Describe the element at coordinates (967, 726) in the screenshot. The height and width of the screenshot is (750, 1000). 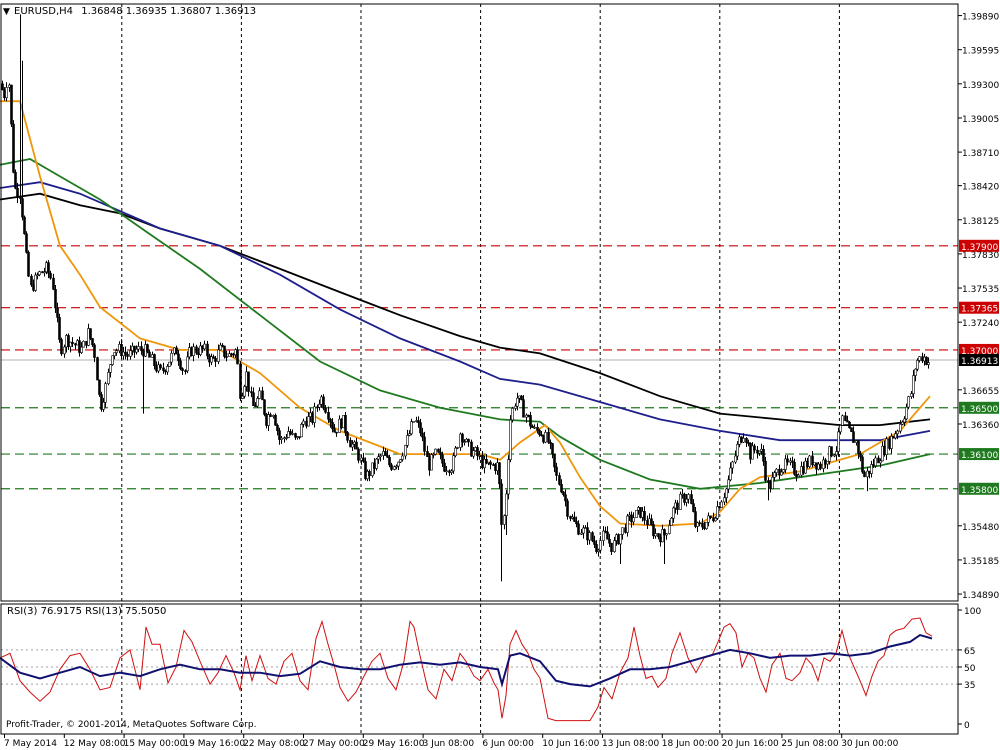
I see `rsi-tick-label: 0` at that location.